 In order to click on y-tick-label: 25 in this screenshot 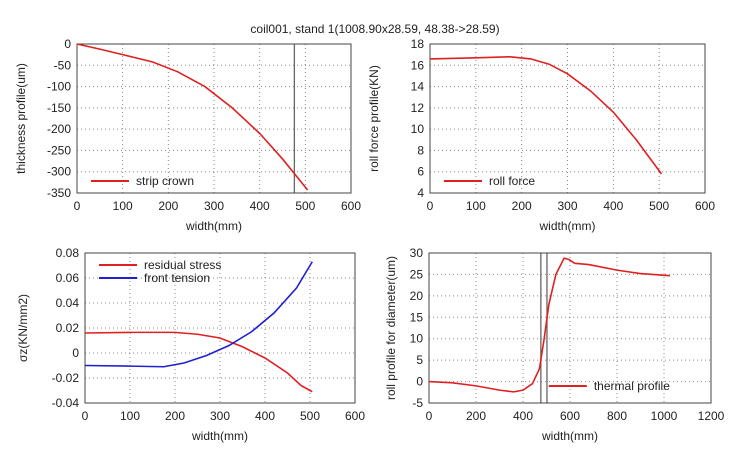, I will do `click(417, 274)`.